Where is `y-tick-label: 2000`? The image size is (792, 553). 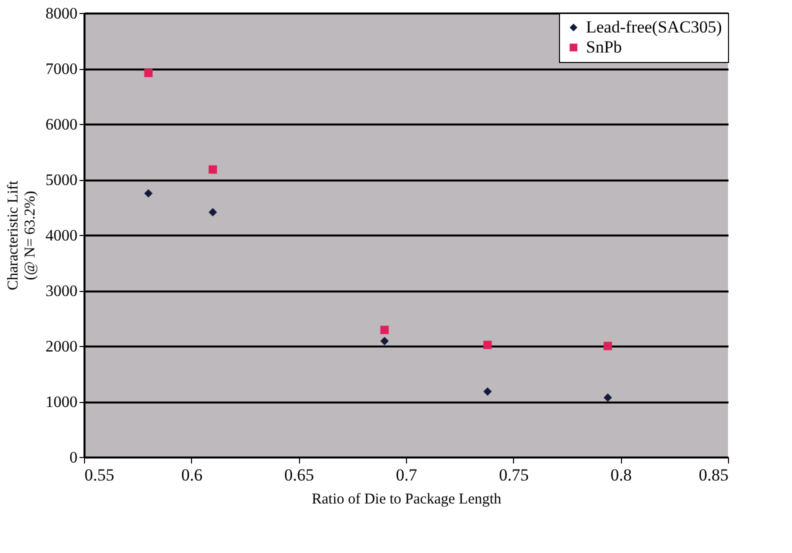
y-tick-label: 2000 is located at coordinates (62, 347).